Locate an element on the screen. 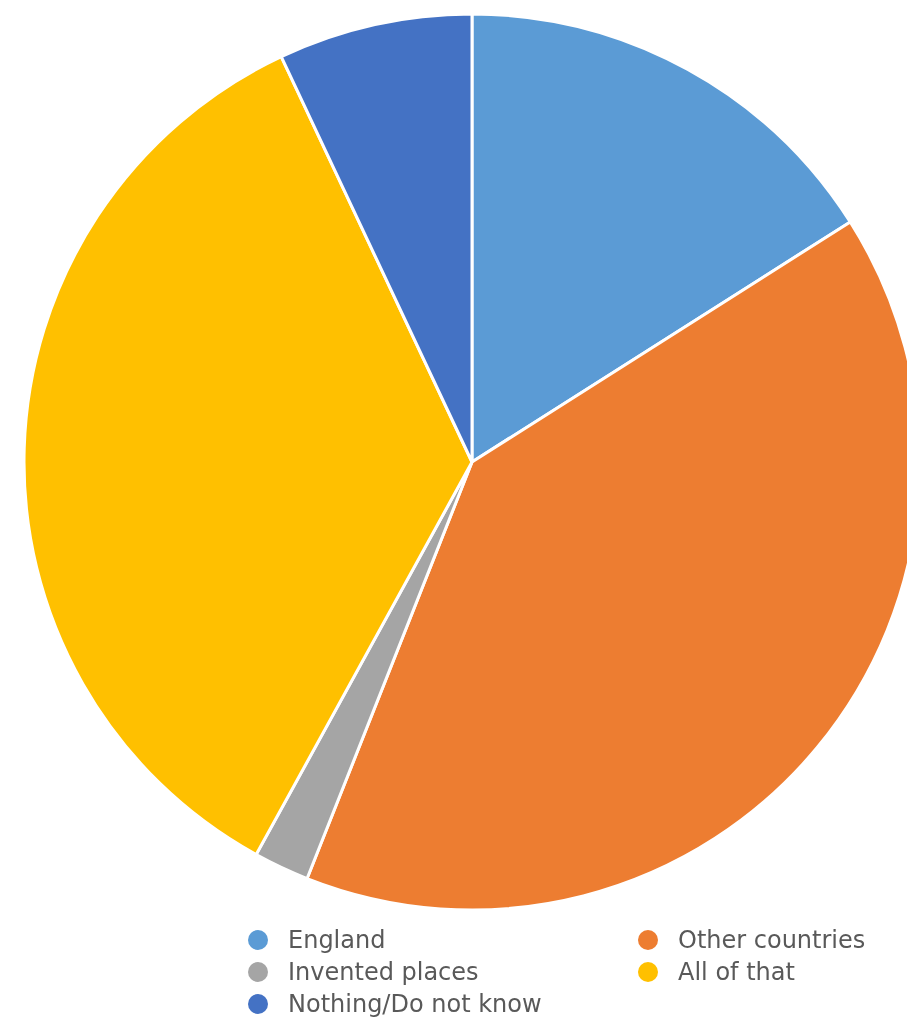  legend-label: Other countries is located at coordinates (772, 940).